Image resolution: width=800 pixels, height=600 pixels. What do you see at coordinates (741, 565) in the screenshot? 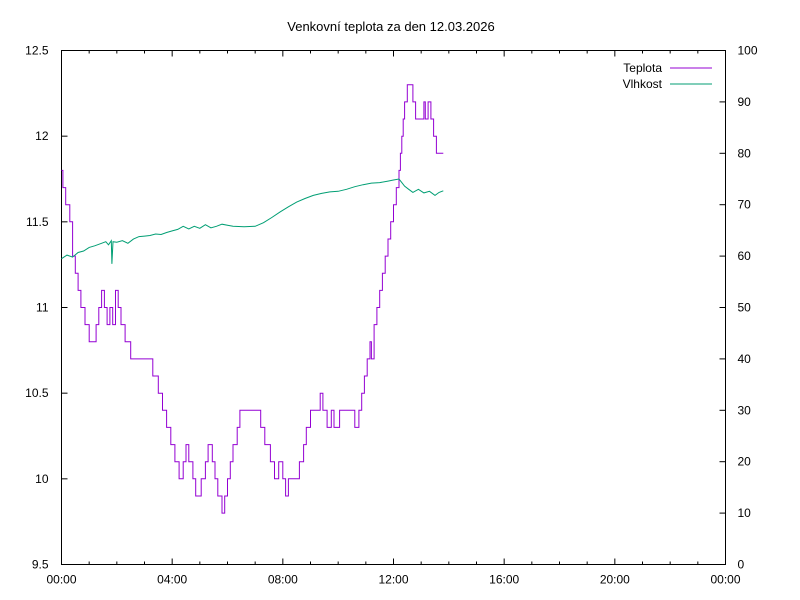
I see `y2-tick-label: 0` at bounding box center [741, 565].